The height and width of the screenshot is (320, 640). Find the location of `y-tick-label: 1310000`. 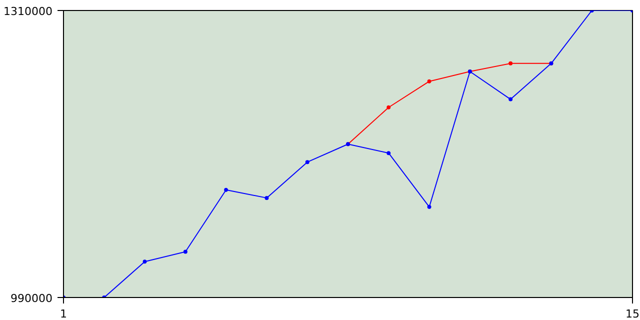

y-tick-label: 1310000 is located at coordinates (28, 11).